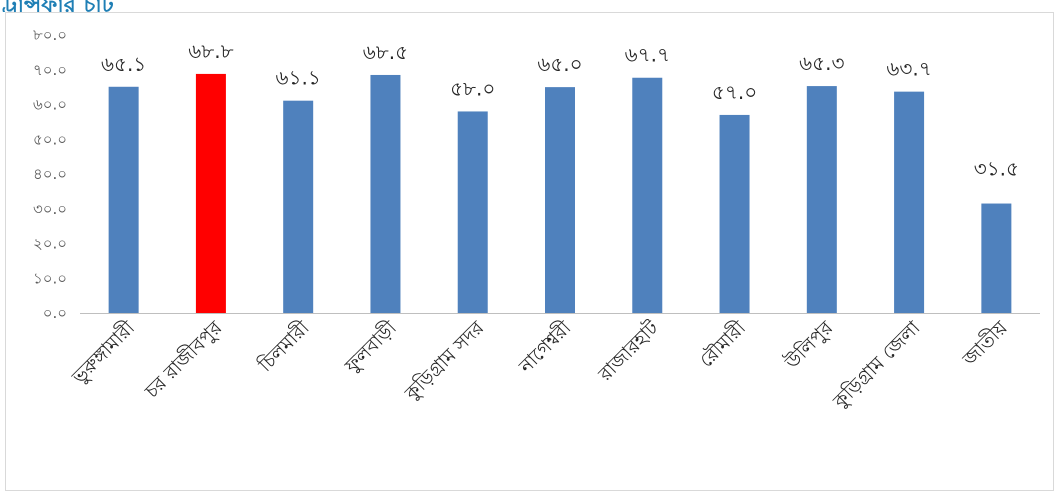  Describe the element at coordinates (628, 351) in the screenshot. I see `category-label: রাজারহাট` at that location.